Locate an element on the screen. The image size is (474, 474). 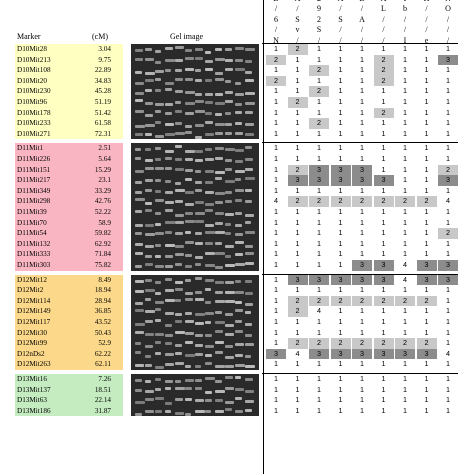
marker-name: D11Mit151 is located at coordinates (34, 169).